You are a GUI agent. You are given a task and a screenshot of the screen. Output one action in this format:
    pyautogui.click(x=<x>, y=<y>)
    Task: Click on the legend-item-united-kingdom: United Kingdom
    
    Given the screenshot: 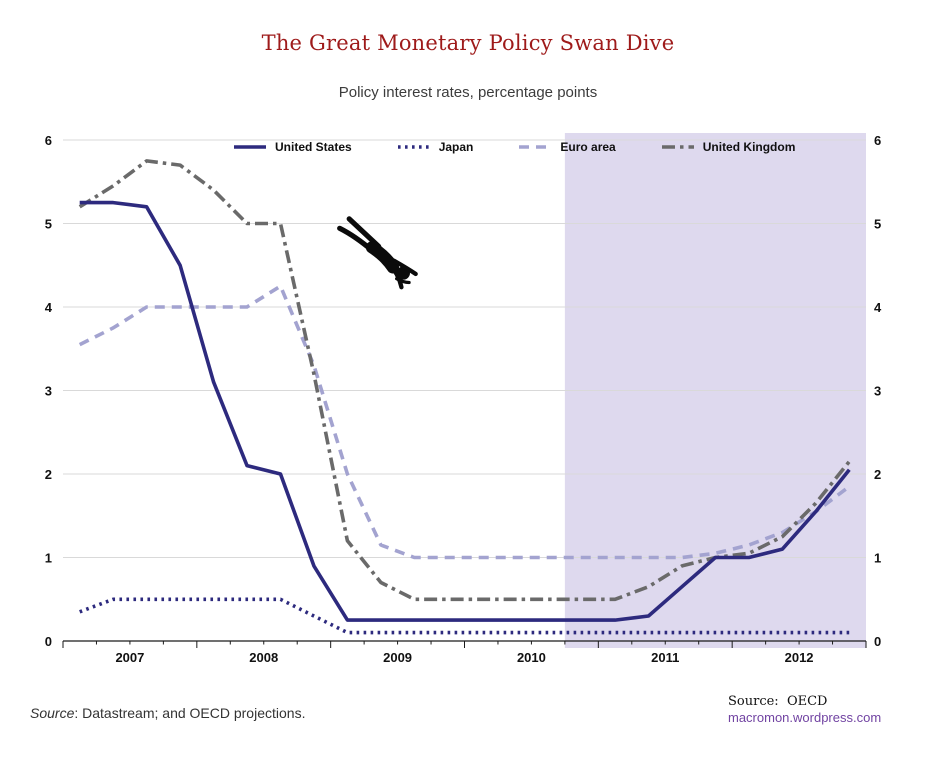 What is the action you would take?
    pyautogui.click(x=728, y=147)
    